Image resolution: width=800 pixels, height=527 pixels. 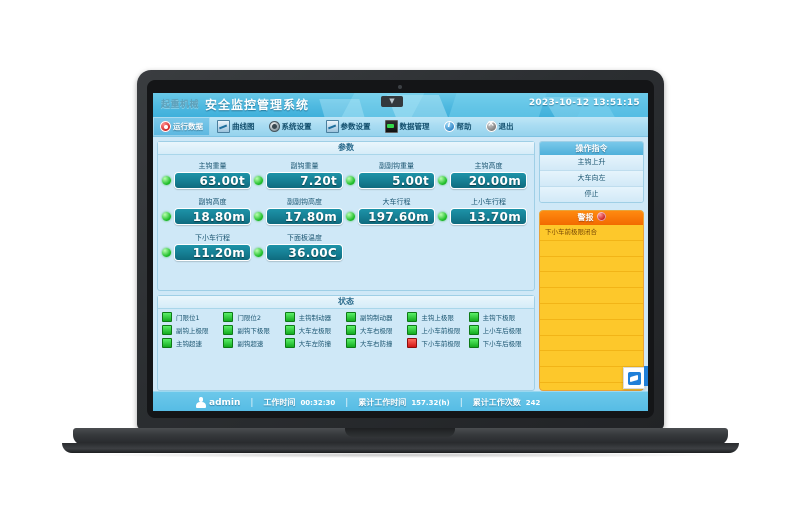 I want to click on command-item-bridge-left: 大车向左, so click(x=591, y=179).